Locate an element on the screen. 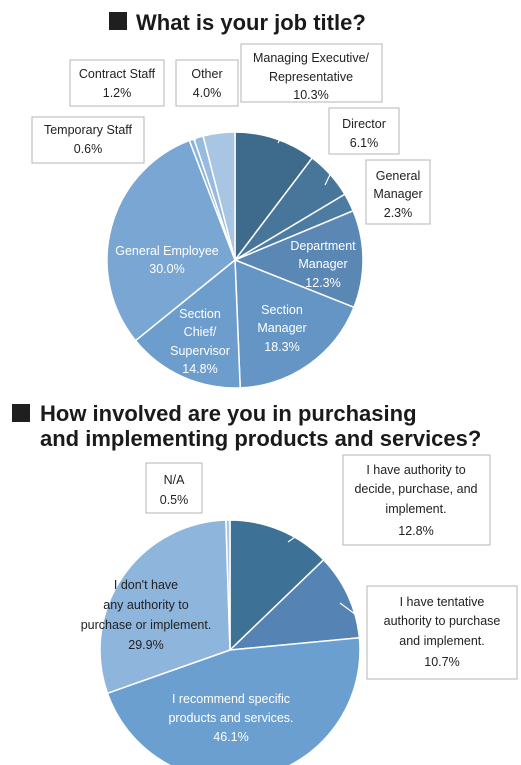 The height and width of the screenshot is (765, 521). slice-category-label: Director is located at coordinates (364, 124).